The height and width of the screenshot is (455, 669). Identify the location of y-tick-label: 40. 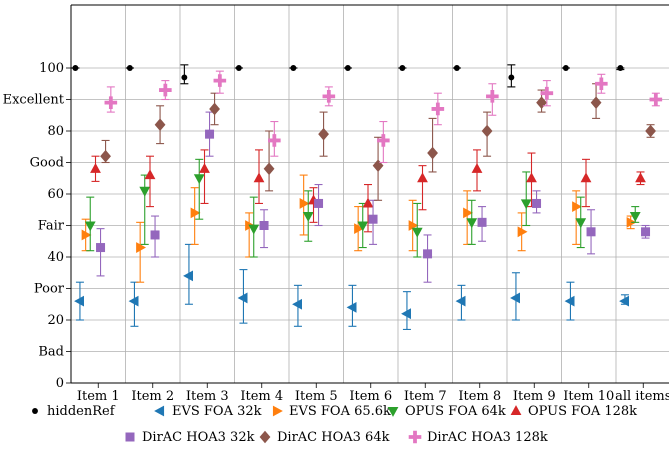
(55, 257).